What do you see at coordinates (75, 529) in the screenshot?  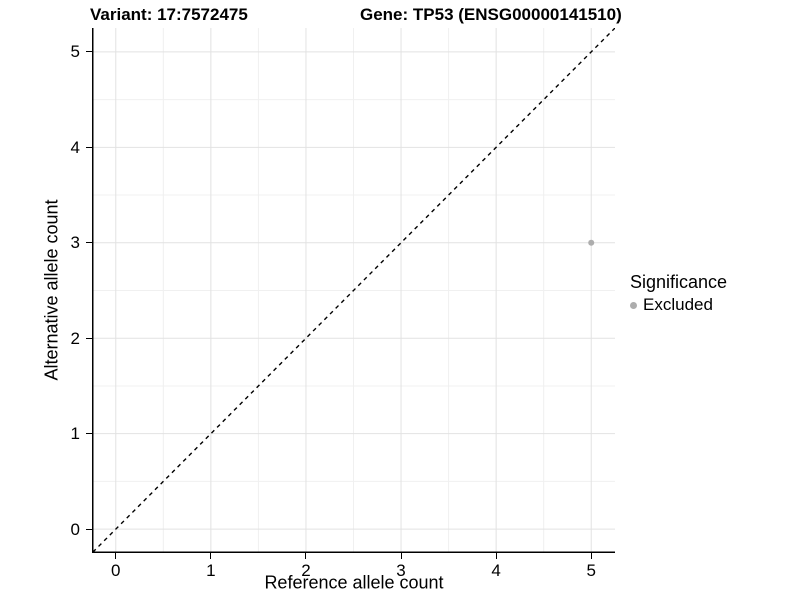 I see `y-tick-label: 0` at bounding box center [75, 529].